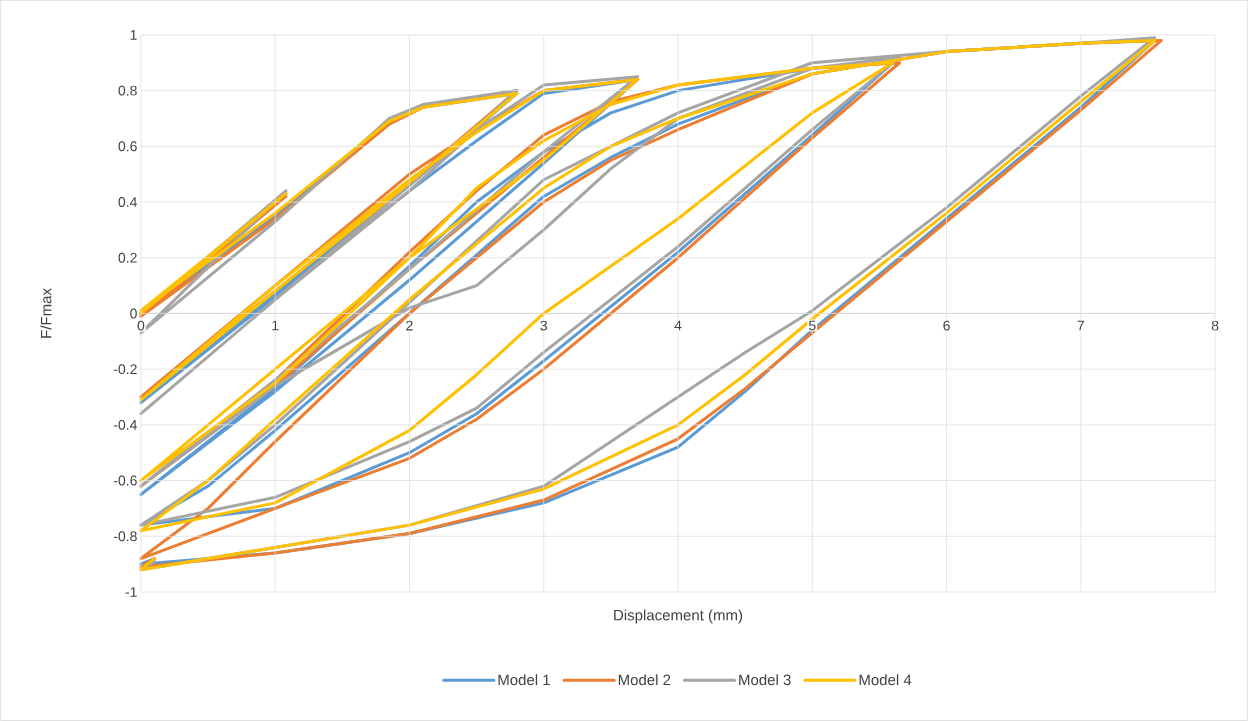 Image resolution: width=1248 pixels, height=721 pixels. Describe the element at coordinates (133, 313) in the screenshot. I see `y-tick-label: 0` at that location.